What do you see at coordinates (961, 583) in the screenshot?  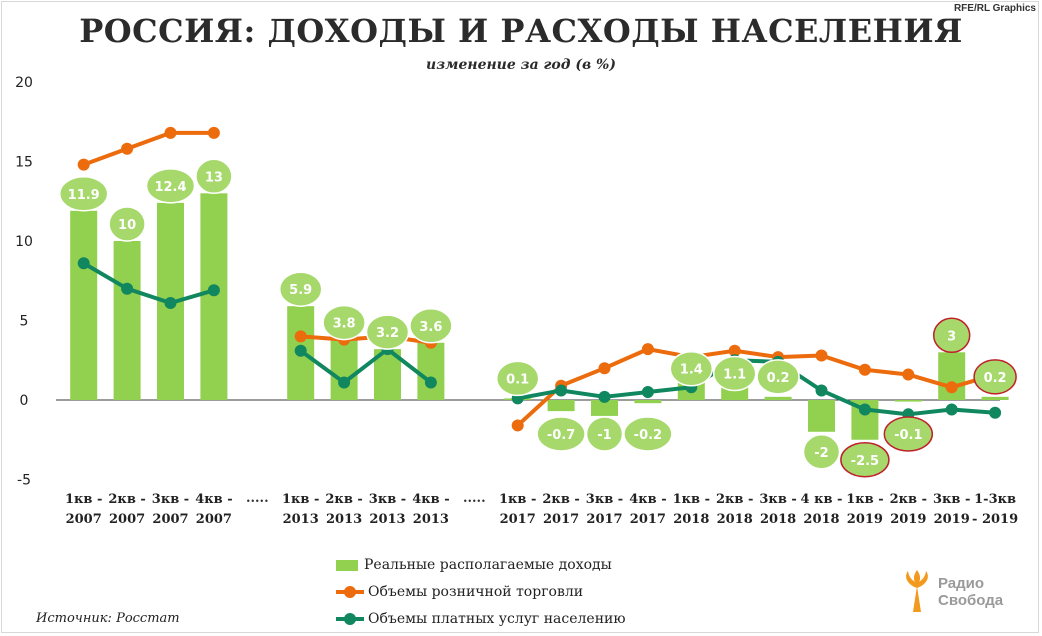 I see `logo-line-1: Радио` at bounding box center [961, 583].